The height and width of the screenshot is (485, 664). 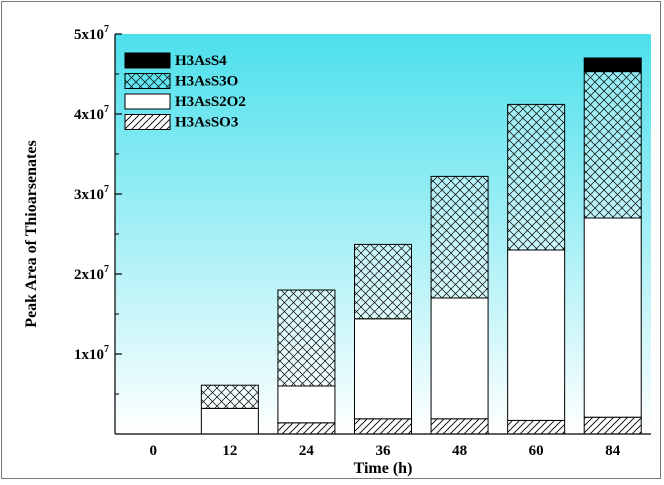 I want to click on legend-label-h3ass3o: H3AsS3O, so click(x=206, y=82).